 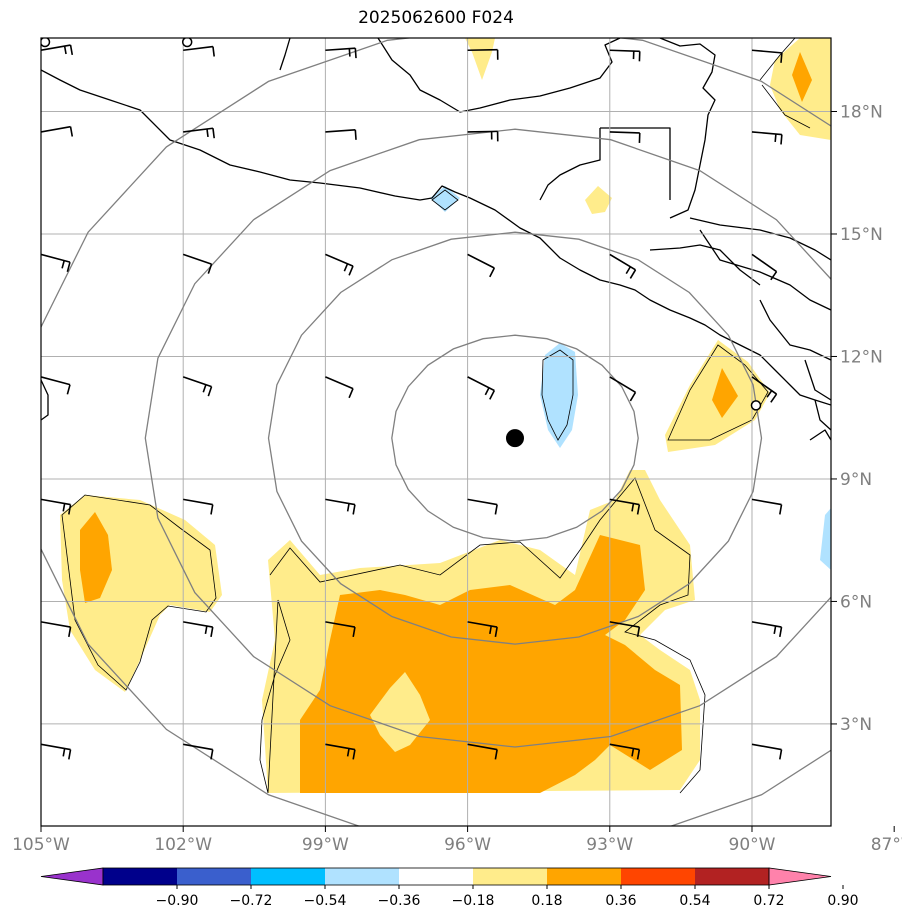 I want to click on anomaly-region-strong-west, so click(x=96, y=557).